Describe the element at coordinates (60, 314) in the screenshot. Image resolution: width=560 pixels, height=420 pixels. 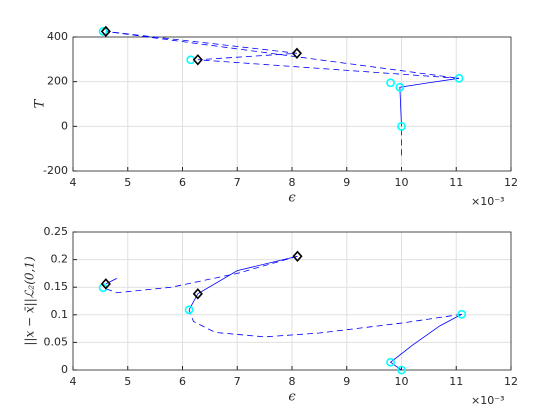
I see `y-tick-label: 0.1` at that location.